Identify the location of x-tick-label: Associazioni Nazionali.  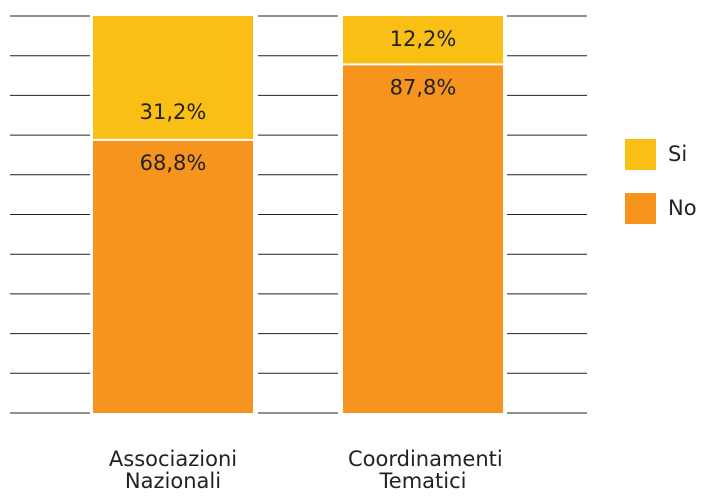
(173, 470).